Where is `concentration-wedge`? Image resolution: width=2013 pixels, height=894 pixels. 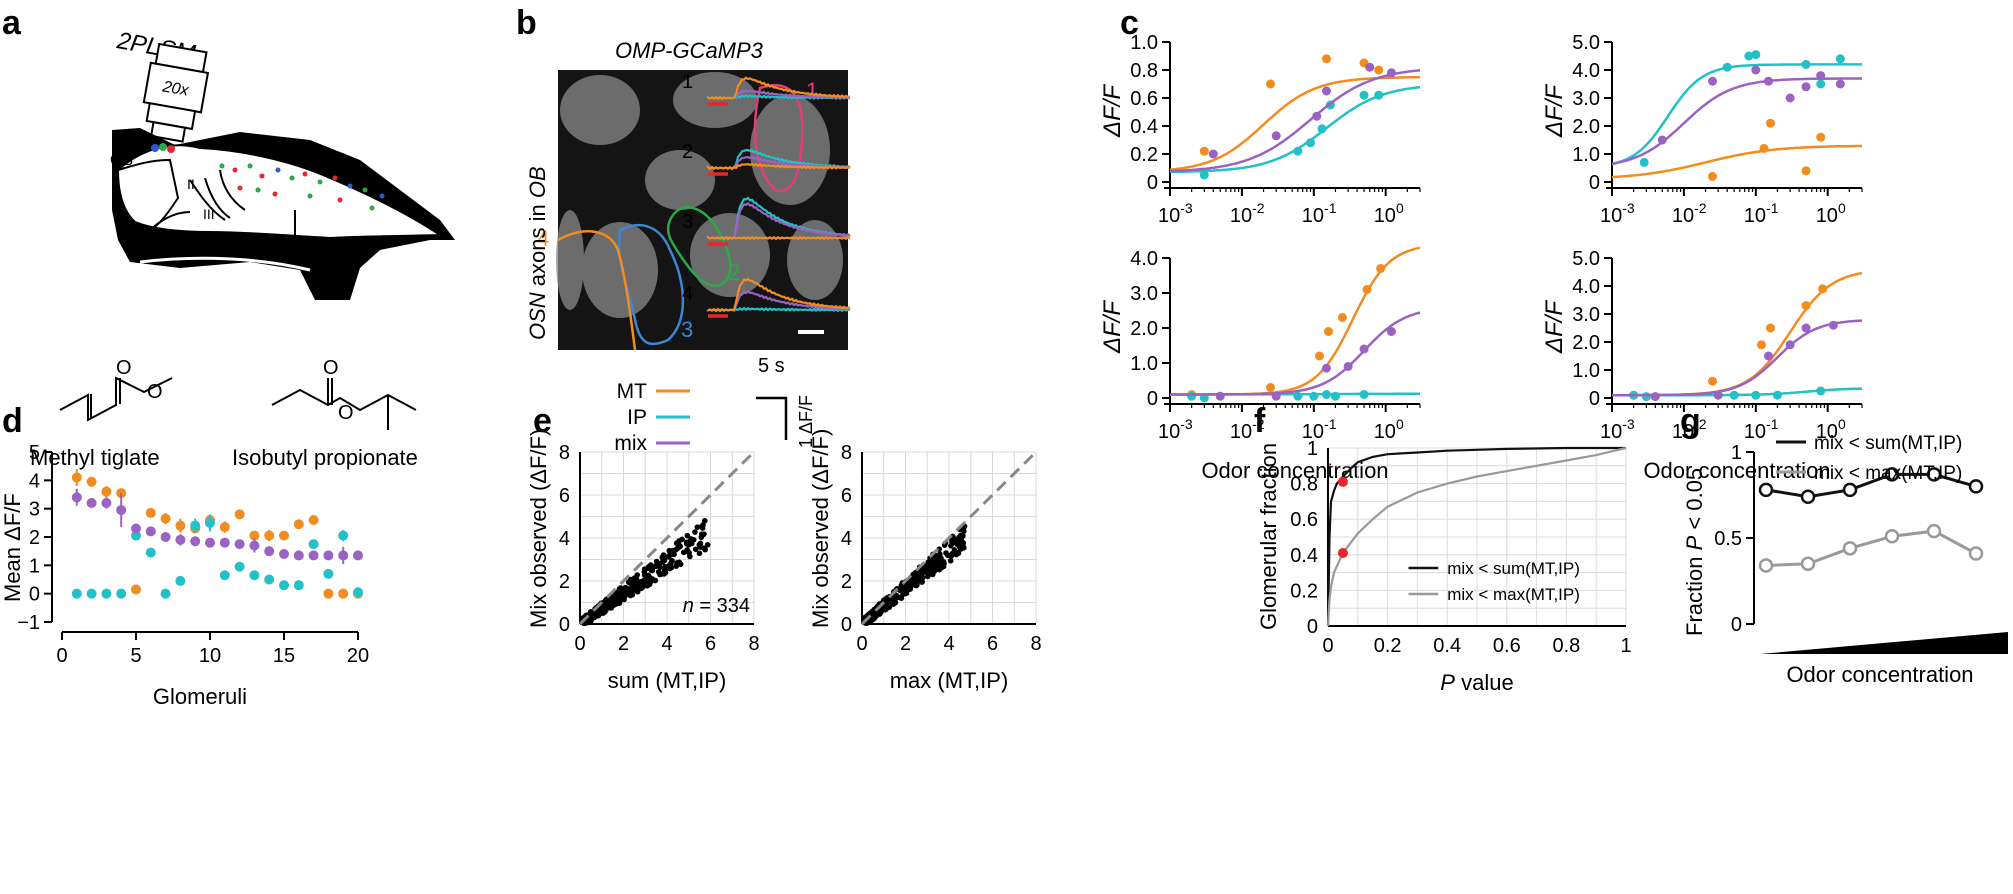
concentration-wedge is located at coordinates (1884, 643).